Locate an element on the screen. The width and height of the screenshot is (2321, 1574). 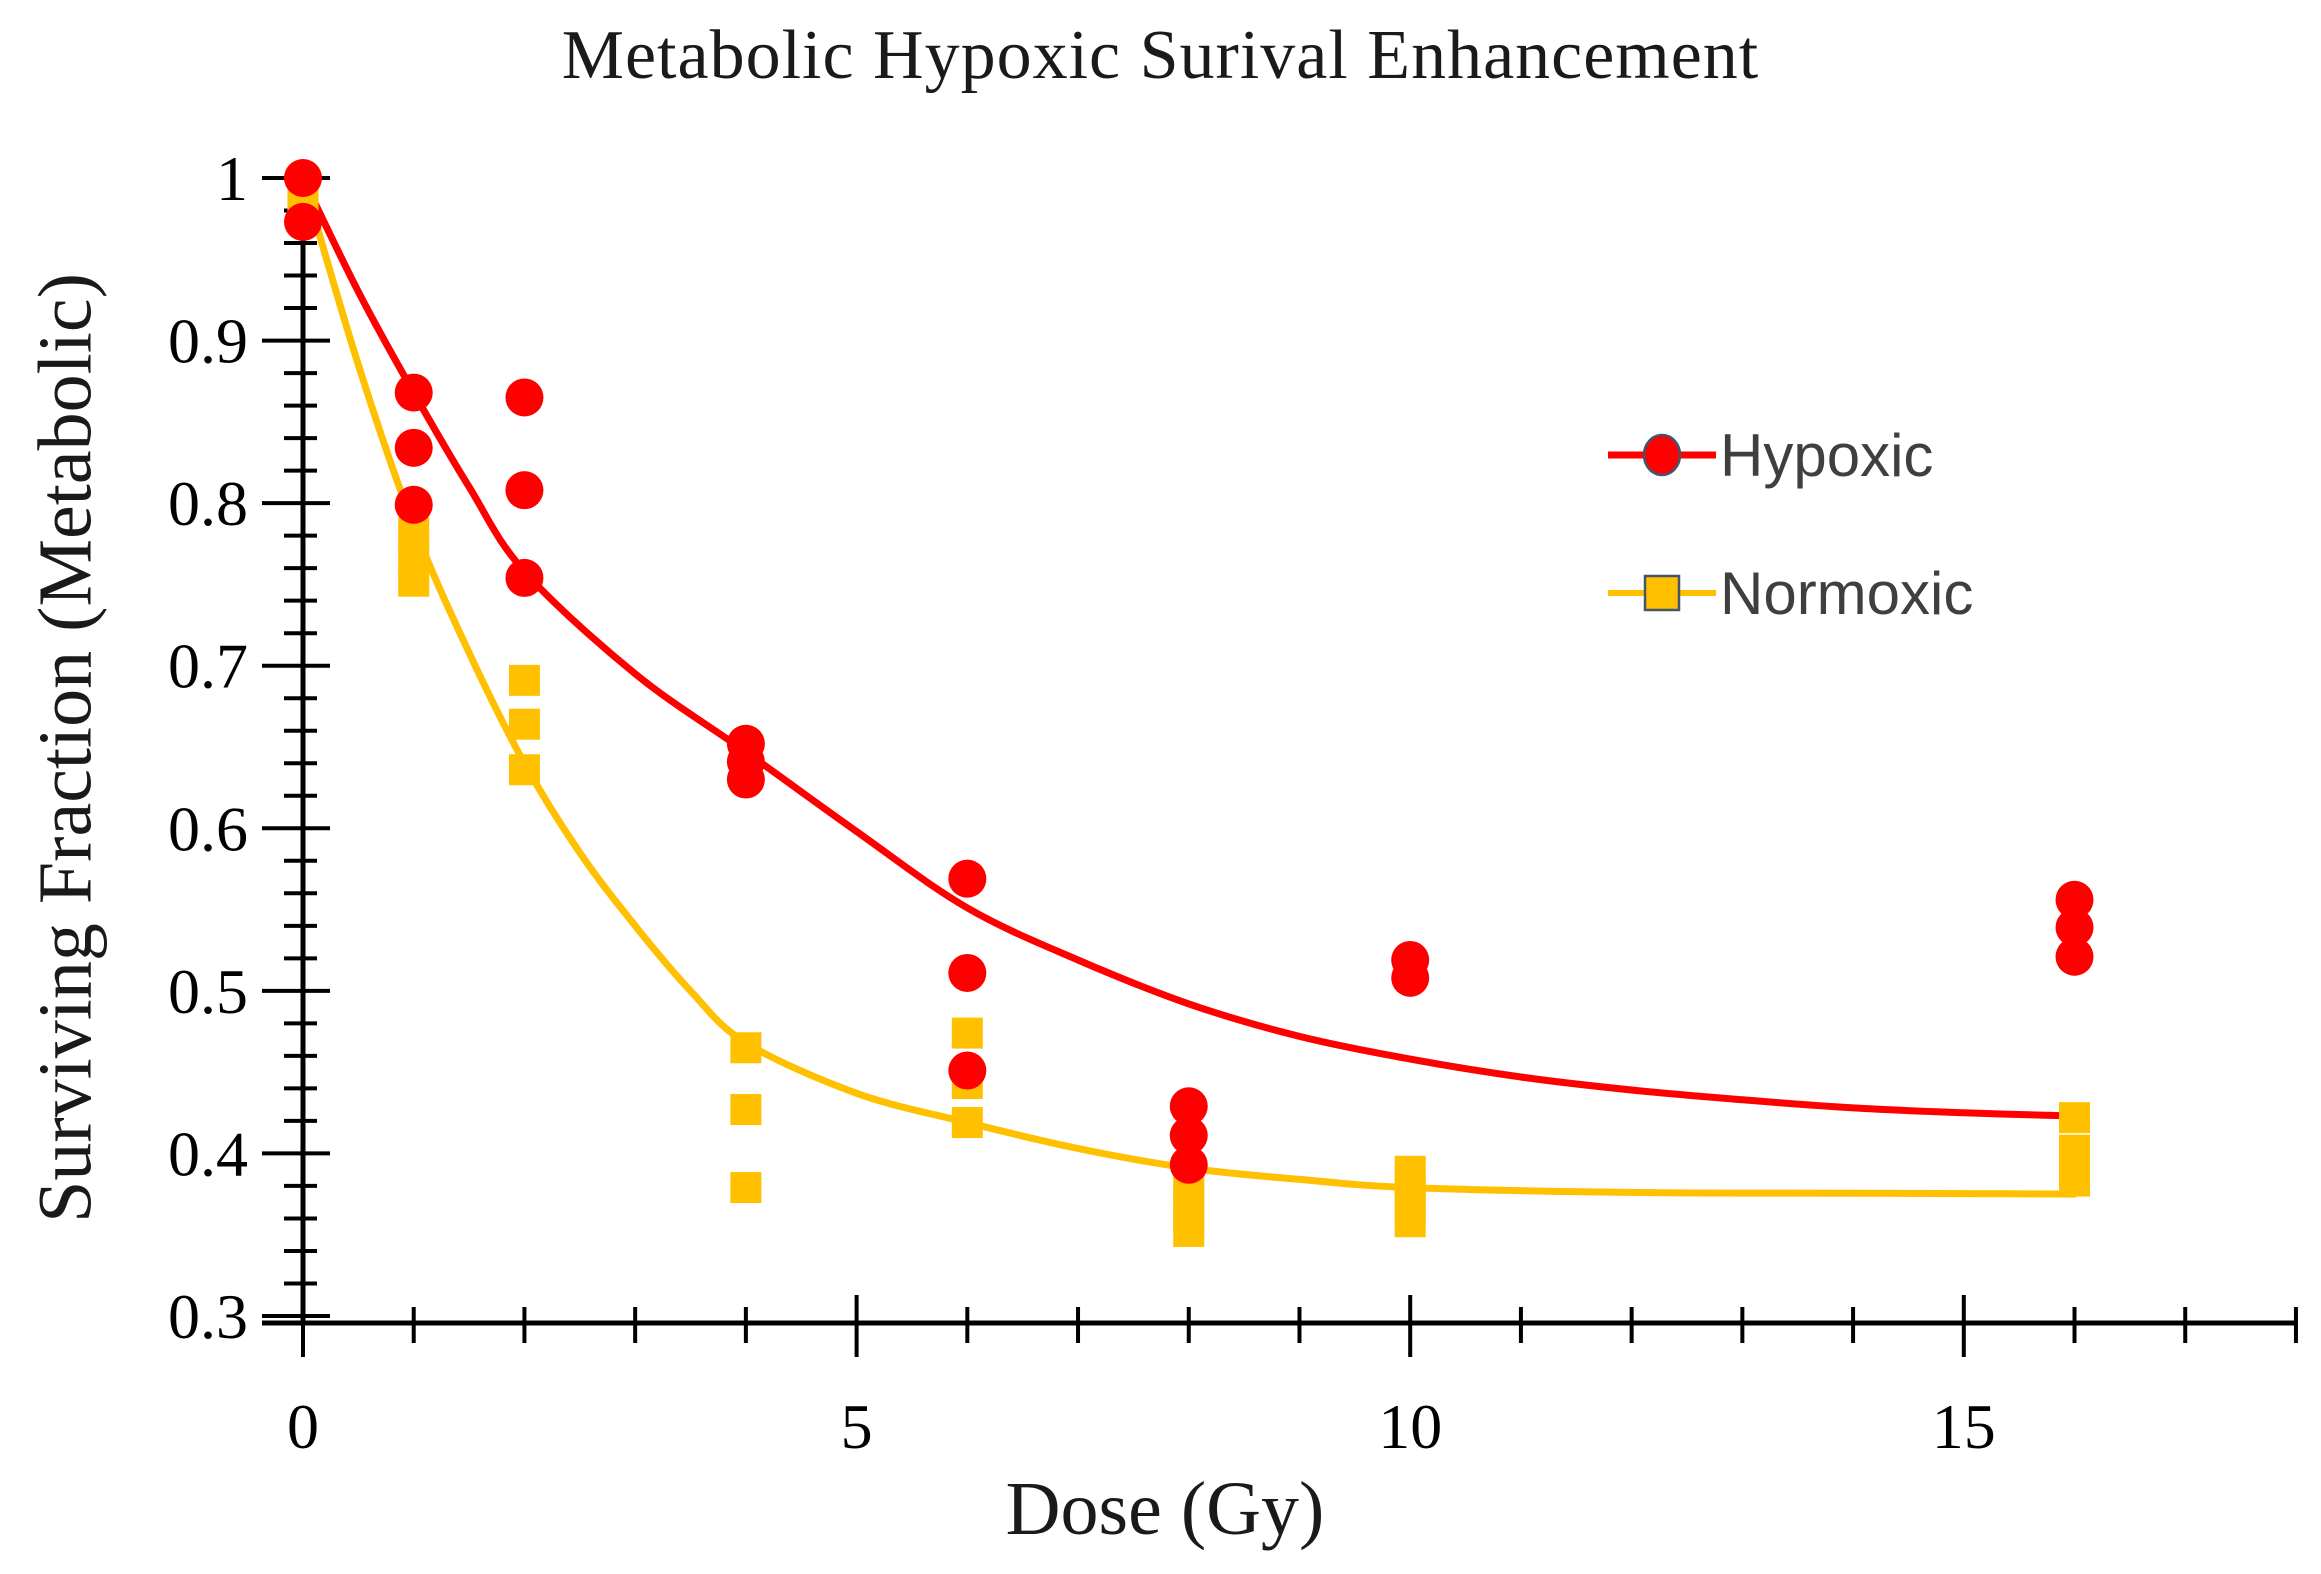
x-tick-label: 15 is located at coordinates (1964, 1426).